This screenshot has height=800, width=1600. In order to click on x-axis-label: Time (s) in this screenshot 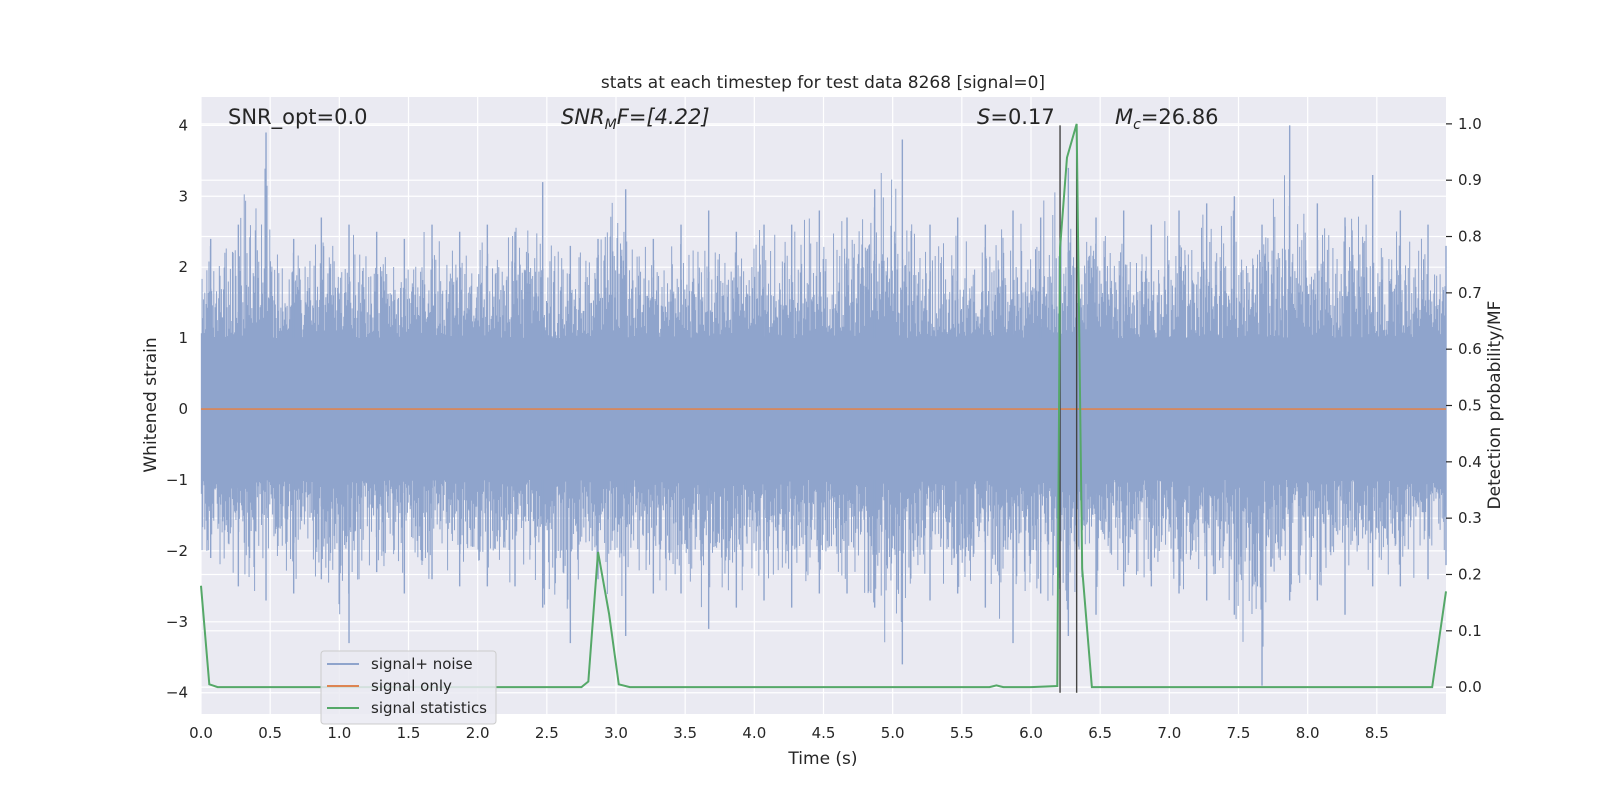, I will do `click(822, 759)`.